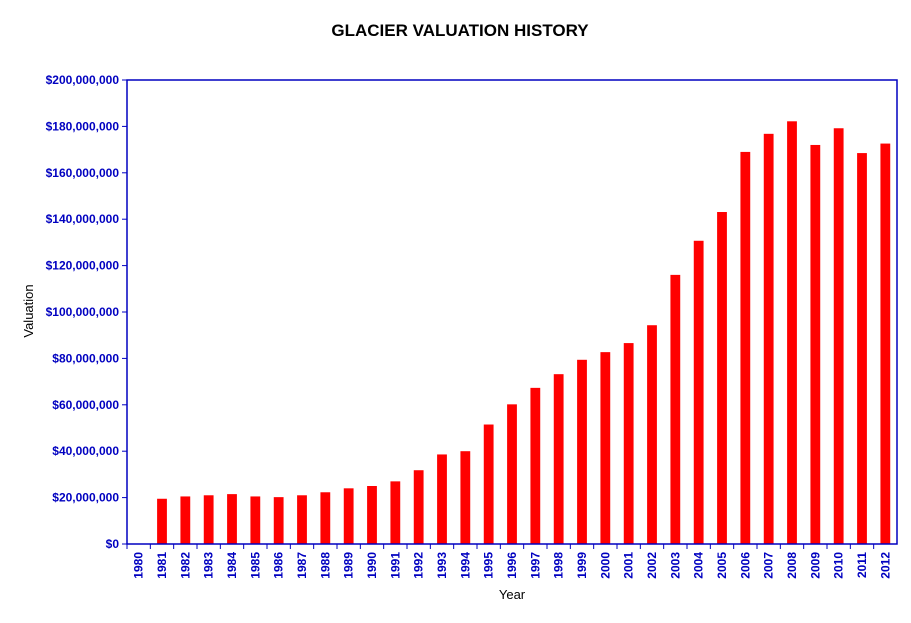 Image resolution: width=911 pixels, height=623 pixels. Describe the element at coordinates (698, 392) in the screenshot. I see `bar-2004` at that location.